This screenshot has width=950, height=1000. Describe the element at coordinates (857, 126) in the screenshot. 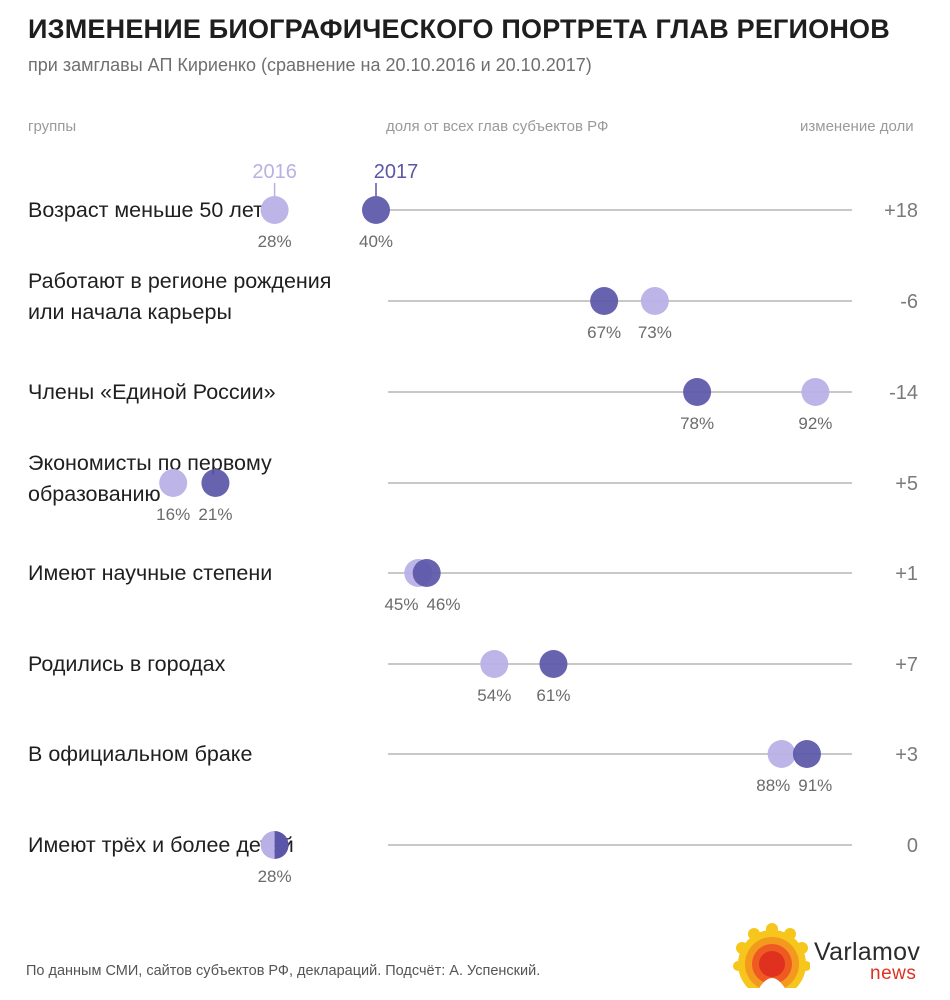

I see `column-header-change: изменение доли` at that location.